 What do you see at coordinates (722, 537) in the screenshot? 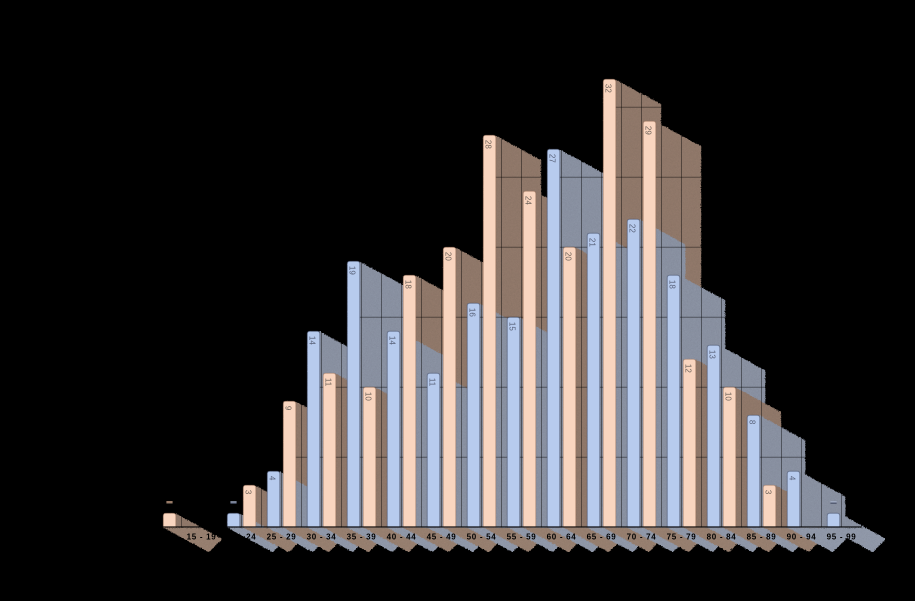
I see `svg-text: 80 - 84` at bounding box center [722, 537].